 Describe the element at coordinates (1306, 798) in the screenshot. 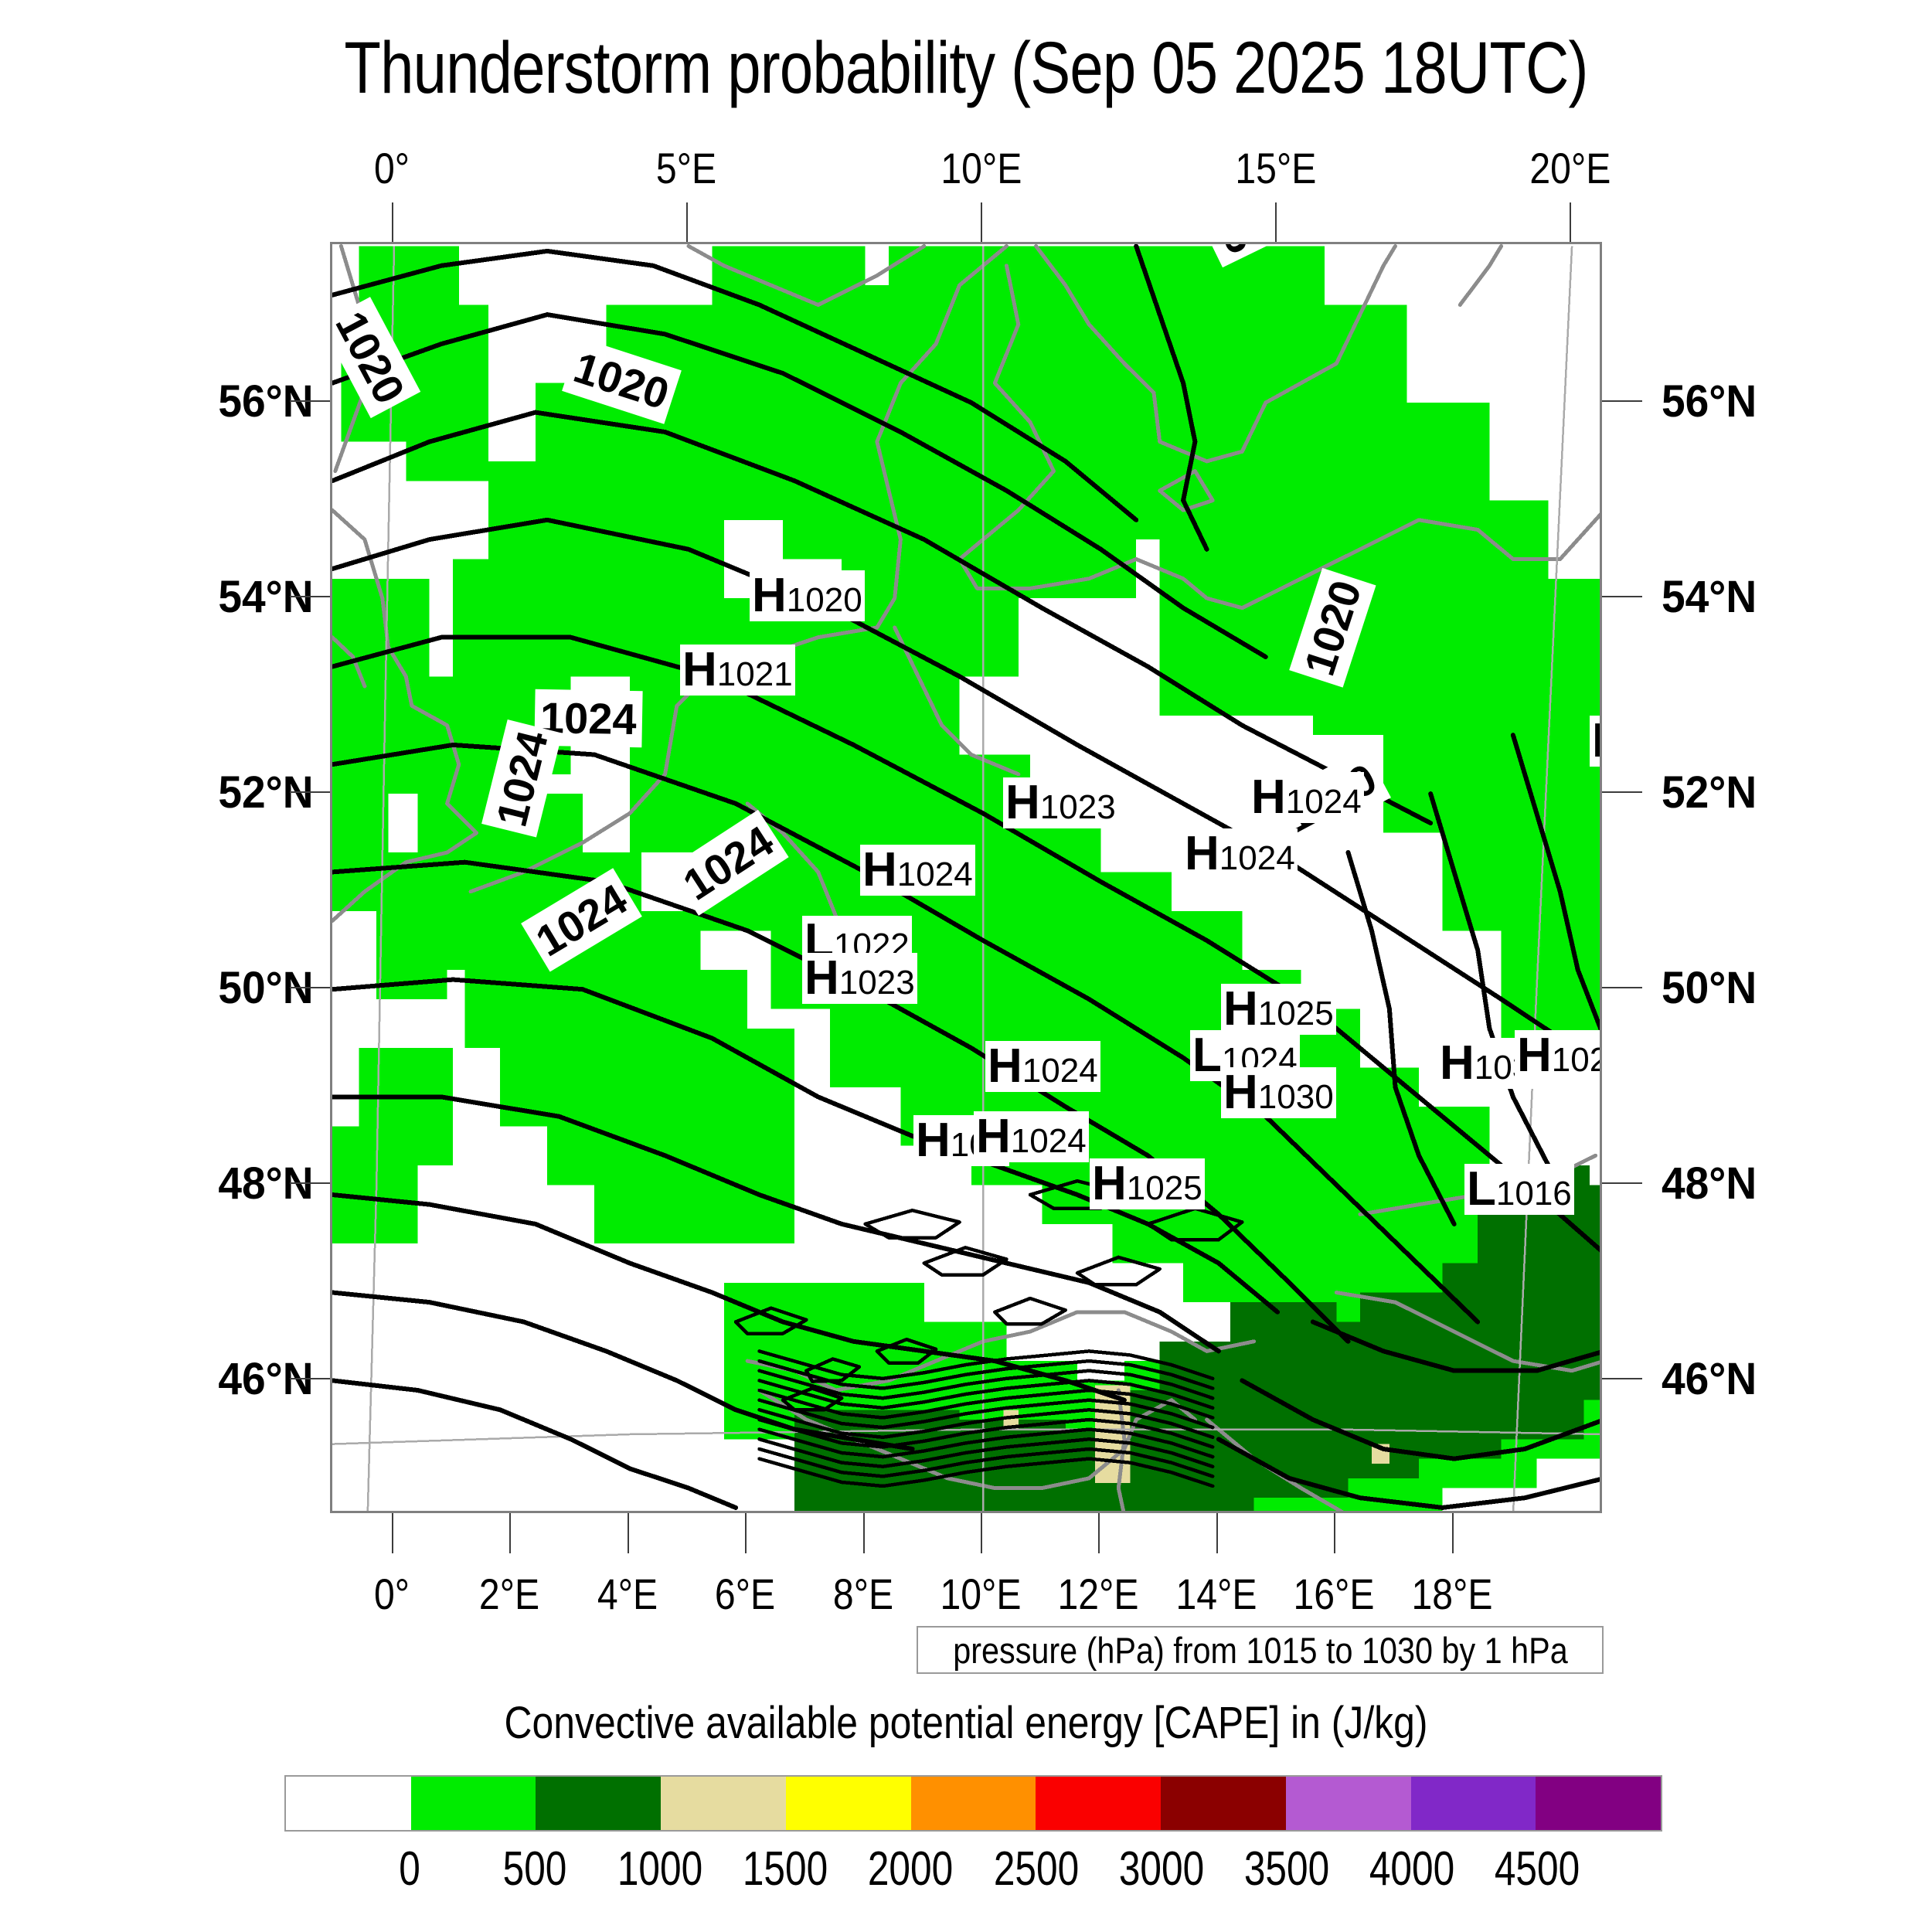

I see `pressure-center-h-3: H1024` at that location.